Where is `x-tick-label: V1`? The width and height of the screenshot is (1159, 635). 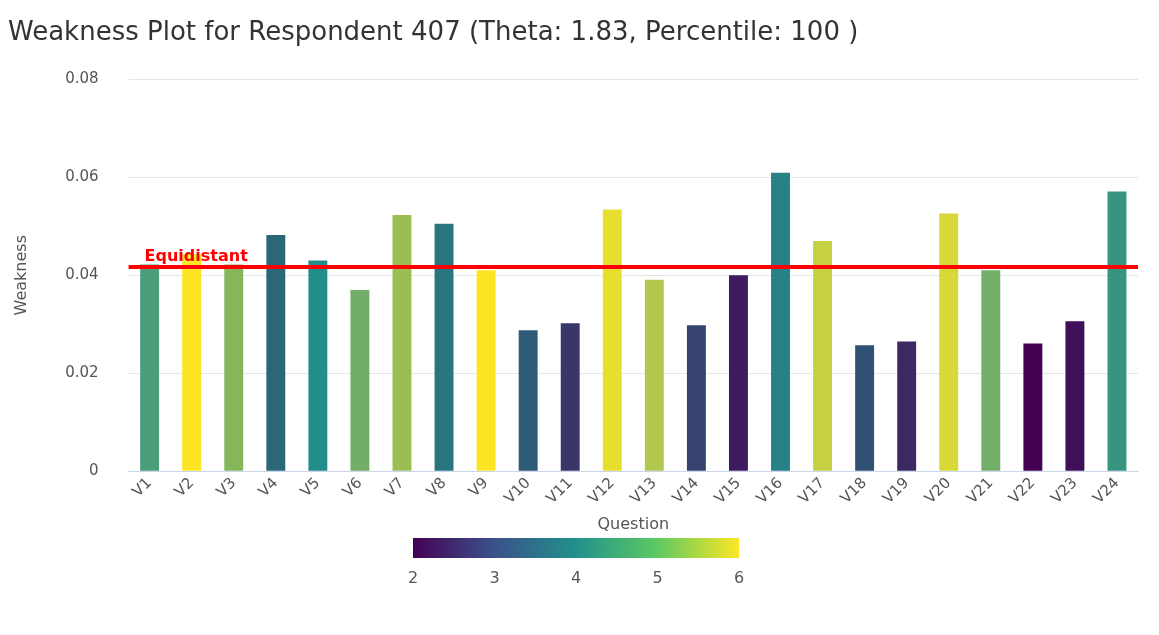 x-tick-label: V1 is located at coordinates (142, 487).